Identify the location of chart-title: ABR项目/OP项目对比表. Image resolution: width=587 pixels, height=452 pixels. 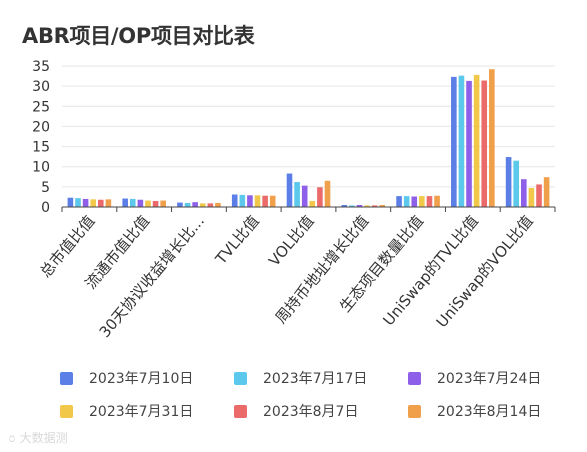
(138, 36).